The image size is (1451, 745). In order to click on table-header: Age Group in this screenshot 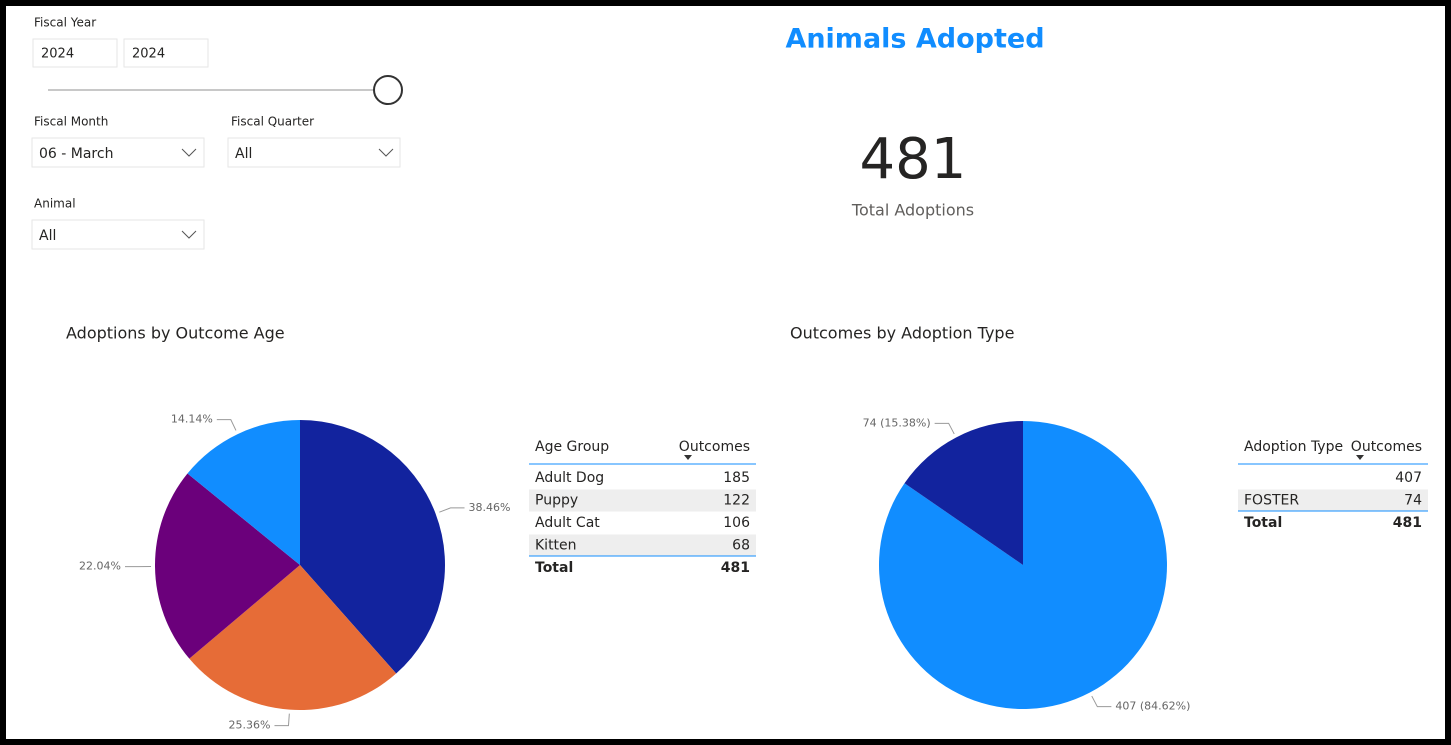, I will do `click(572, 447)`.